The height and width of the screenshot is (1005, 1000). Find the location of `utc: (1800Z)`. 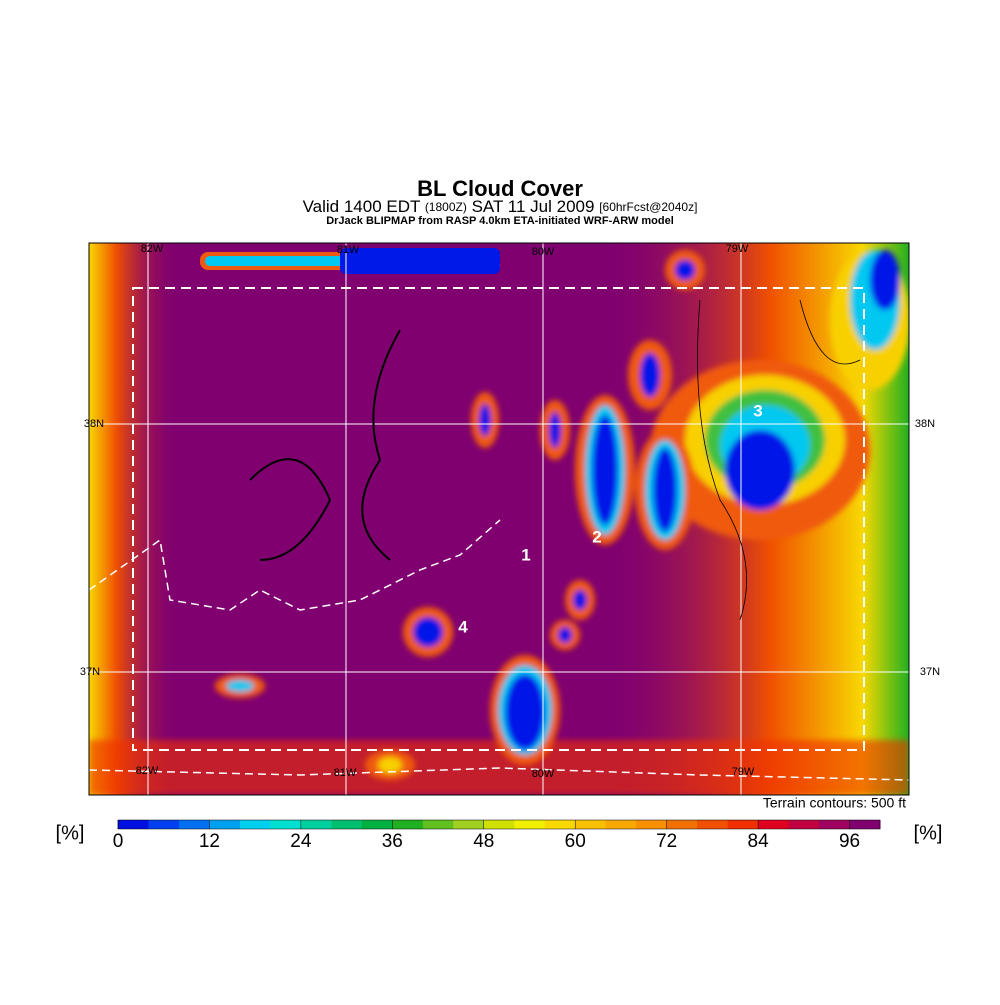

utc: (1800Z) is located at coordinates (446, 207).